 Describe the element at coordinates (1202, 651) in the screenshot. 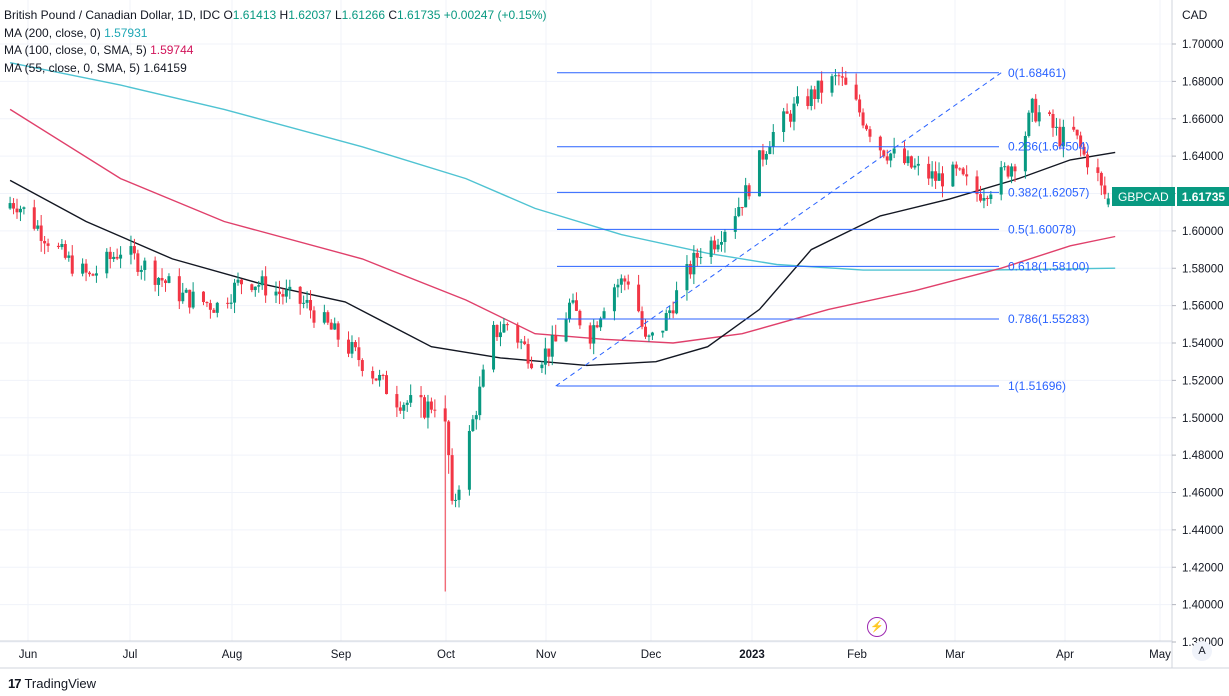

I see `auto-scale-button: A` at that location.